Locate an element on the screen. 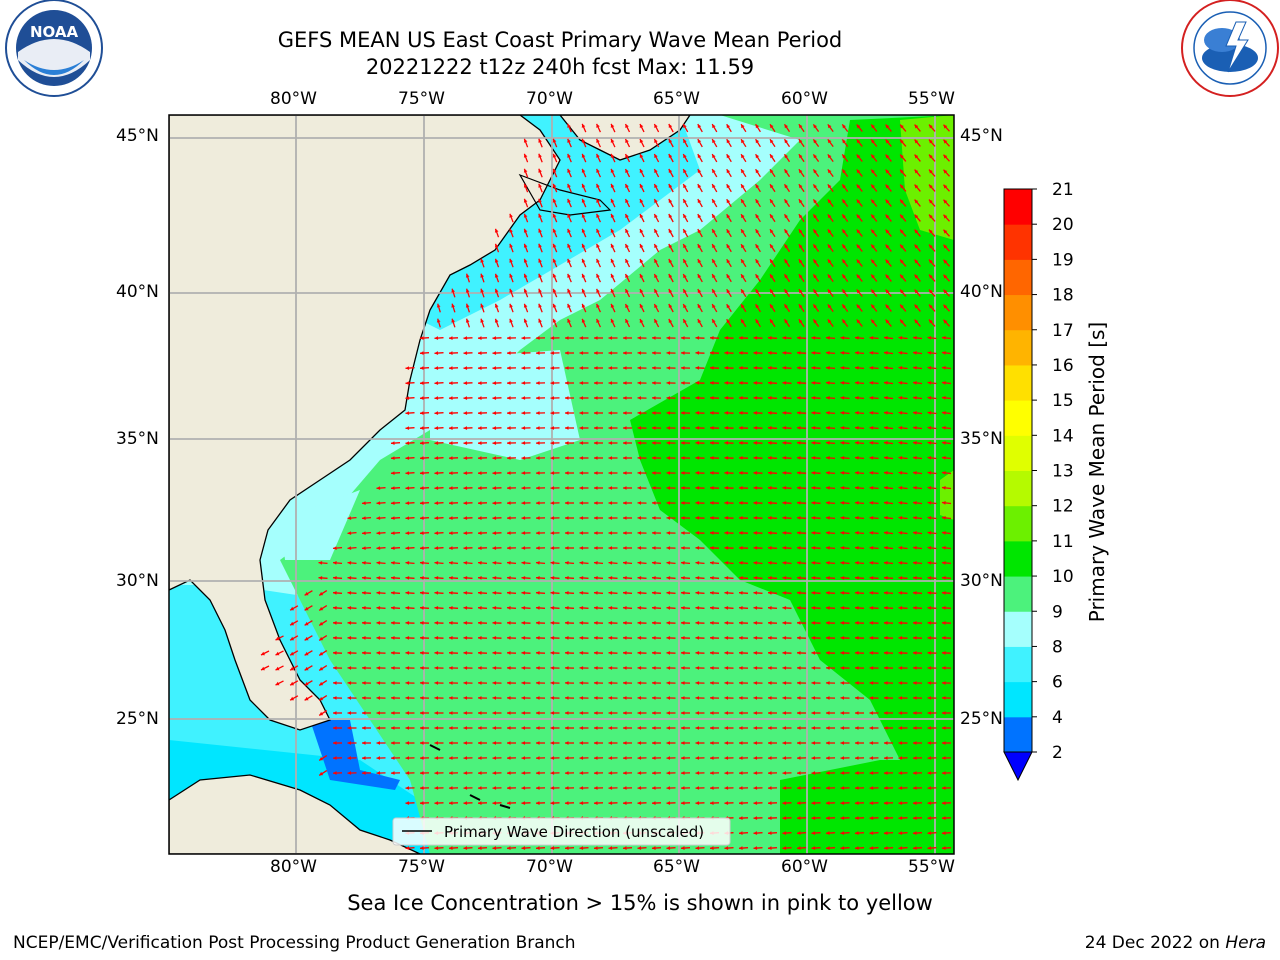  colorbar-tick-label: 8 is located at coordinates (1057, 647).